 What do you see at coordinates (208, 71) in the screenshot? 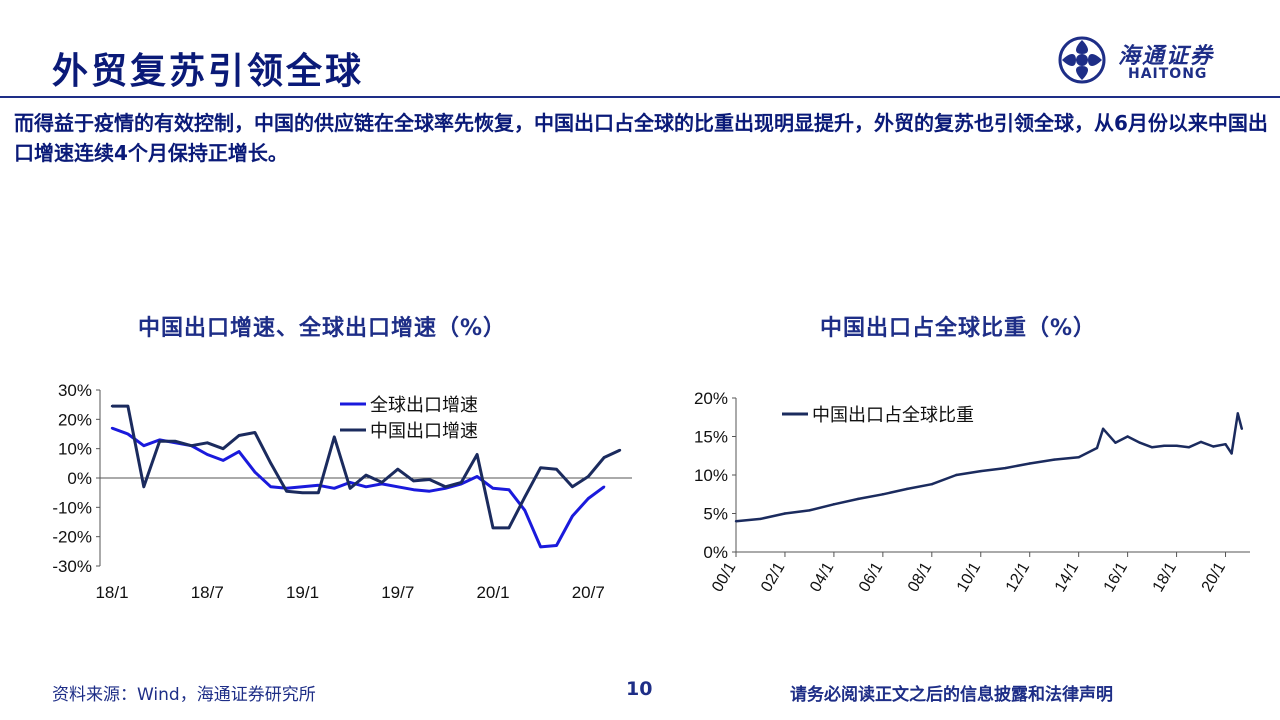
I see `page-title: 外贸复苏引领全球` at bounding box center [208, 71].